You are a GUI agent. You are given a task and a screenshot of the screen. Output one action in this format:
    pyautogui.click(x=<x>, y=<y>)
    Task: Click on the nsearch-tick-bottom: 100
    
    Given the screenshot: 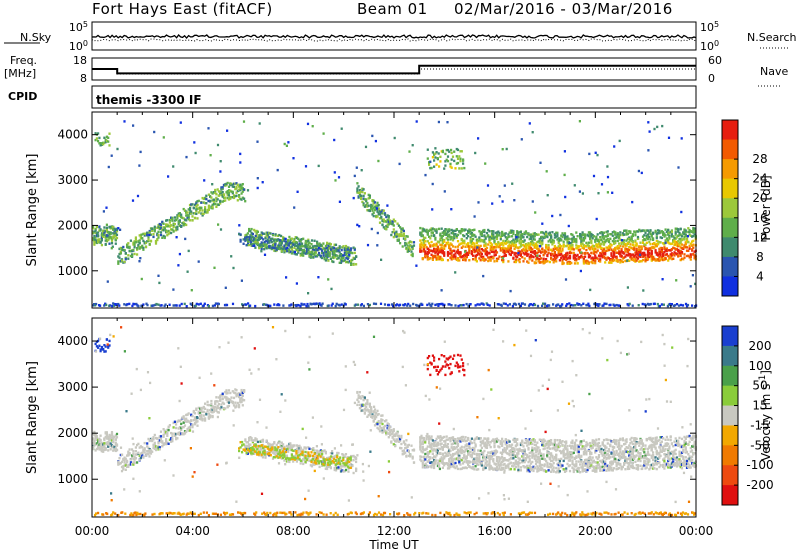 What is the action you would take?
    pyautogui.click(x=709, y=46)
    